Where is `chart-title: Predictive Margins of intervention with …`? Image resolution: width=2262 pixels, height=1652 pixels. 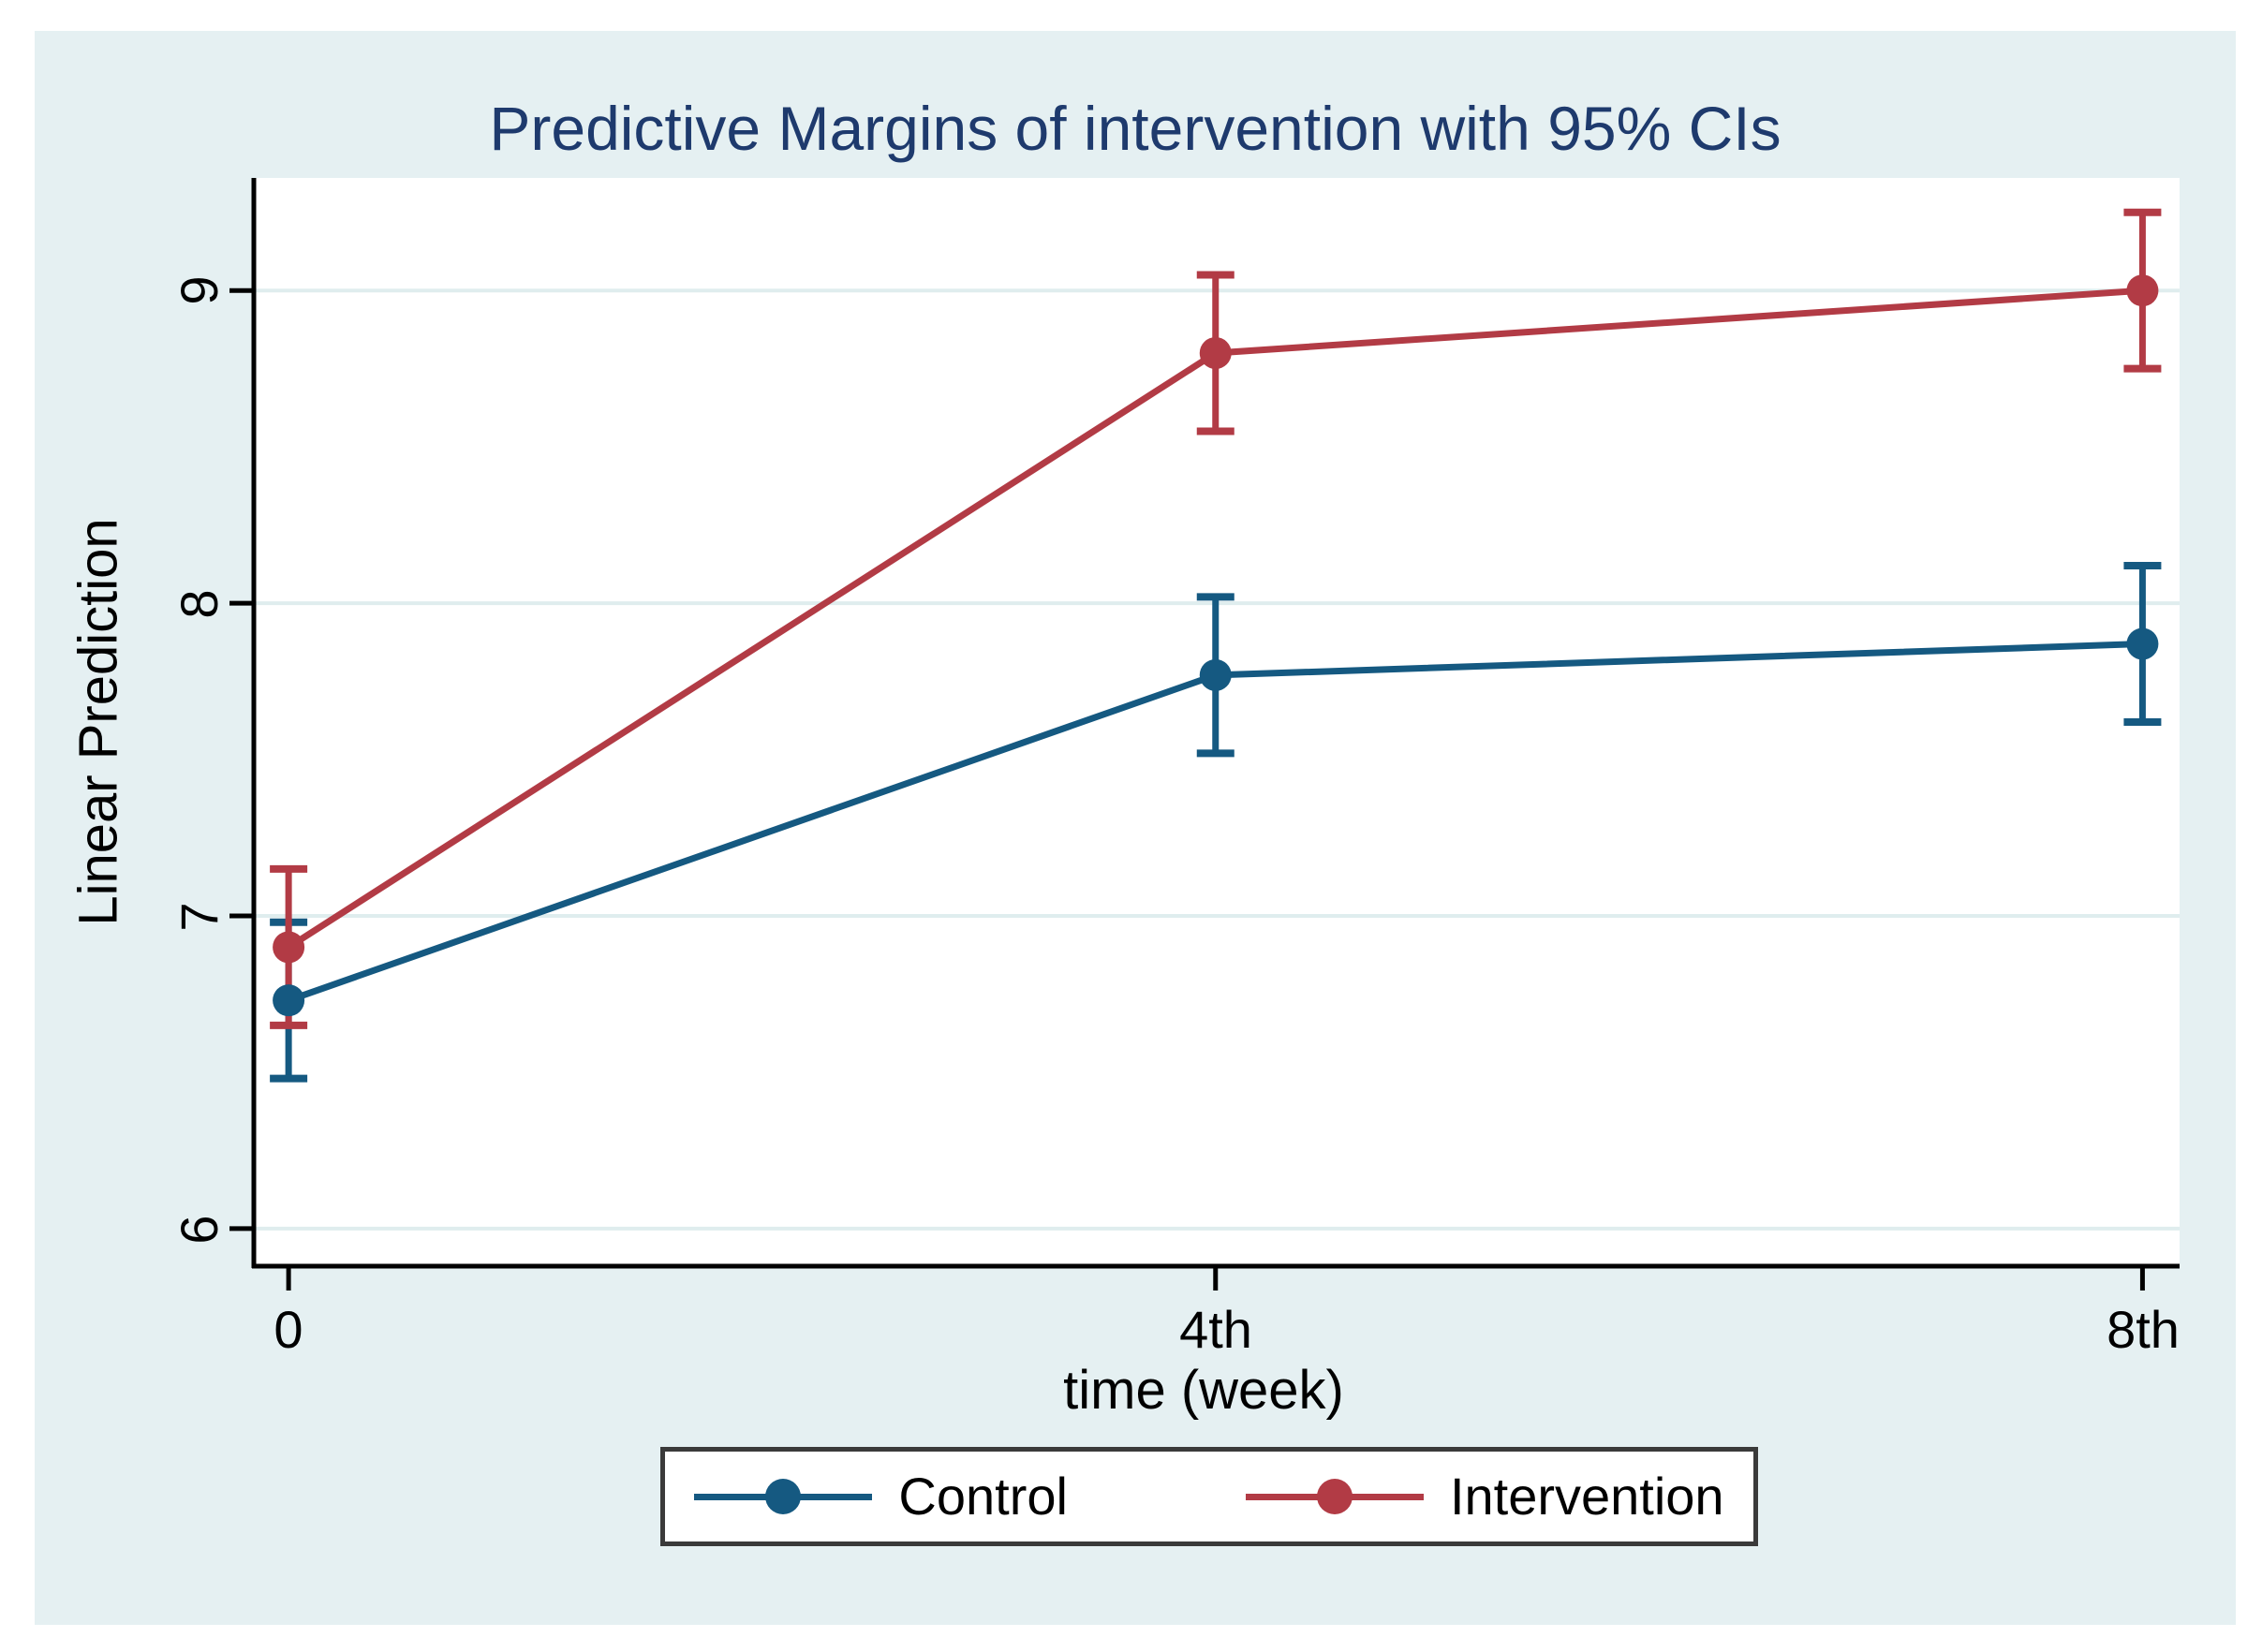
chart-title: Predictive Margins of intervention with … is located at coordinates (1135, 128).